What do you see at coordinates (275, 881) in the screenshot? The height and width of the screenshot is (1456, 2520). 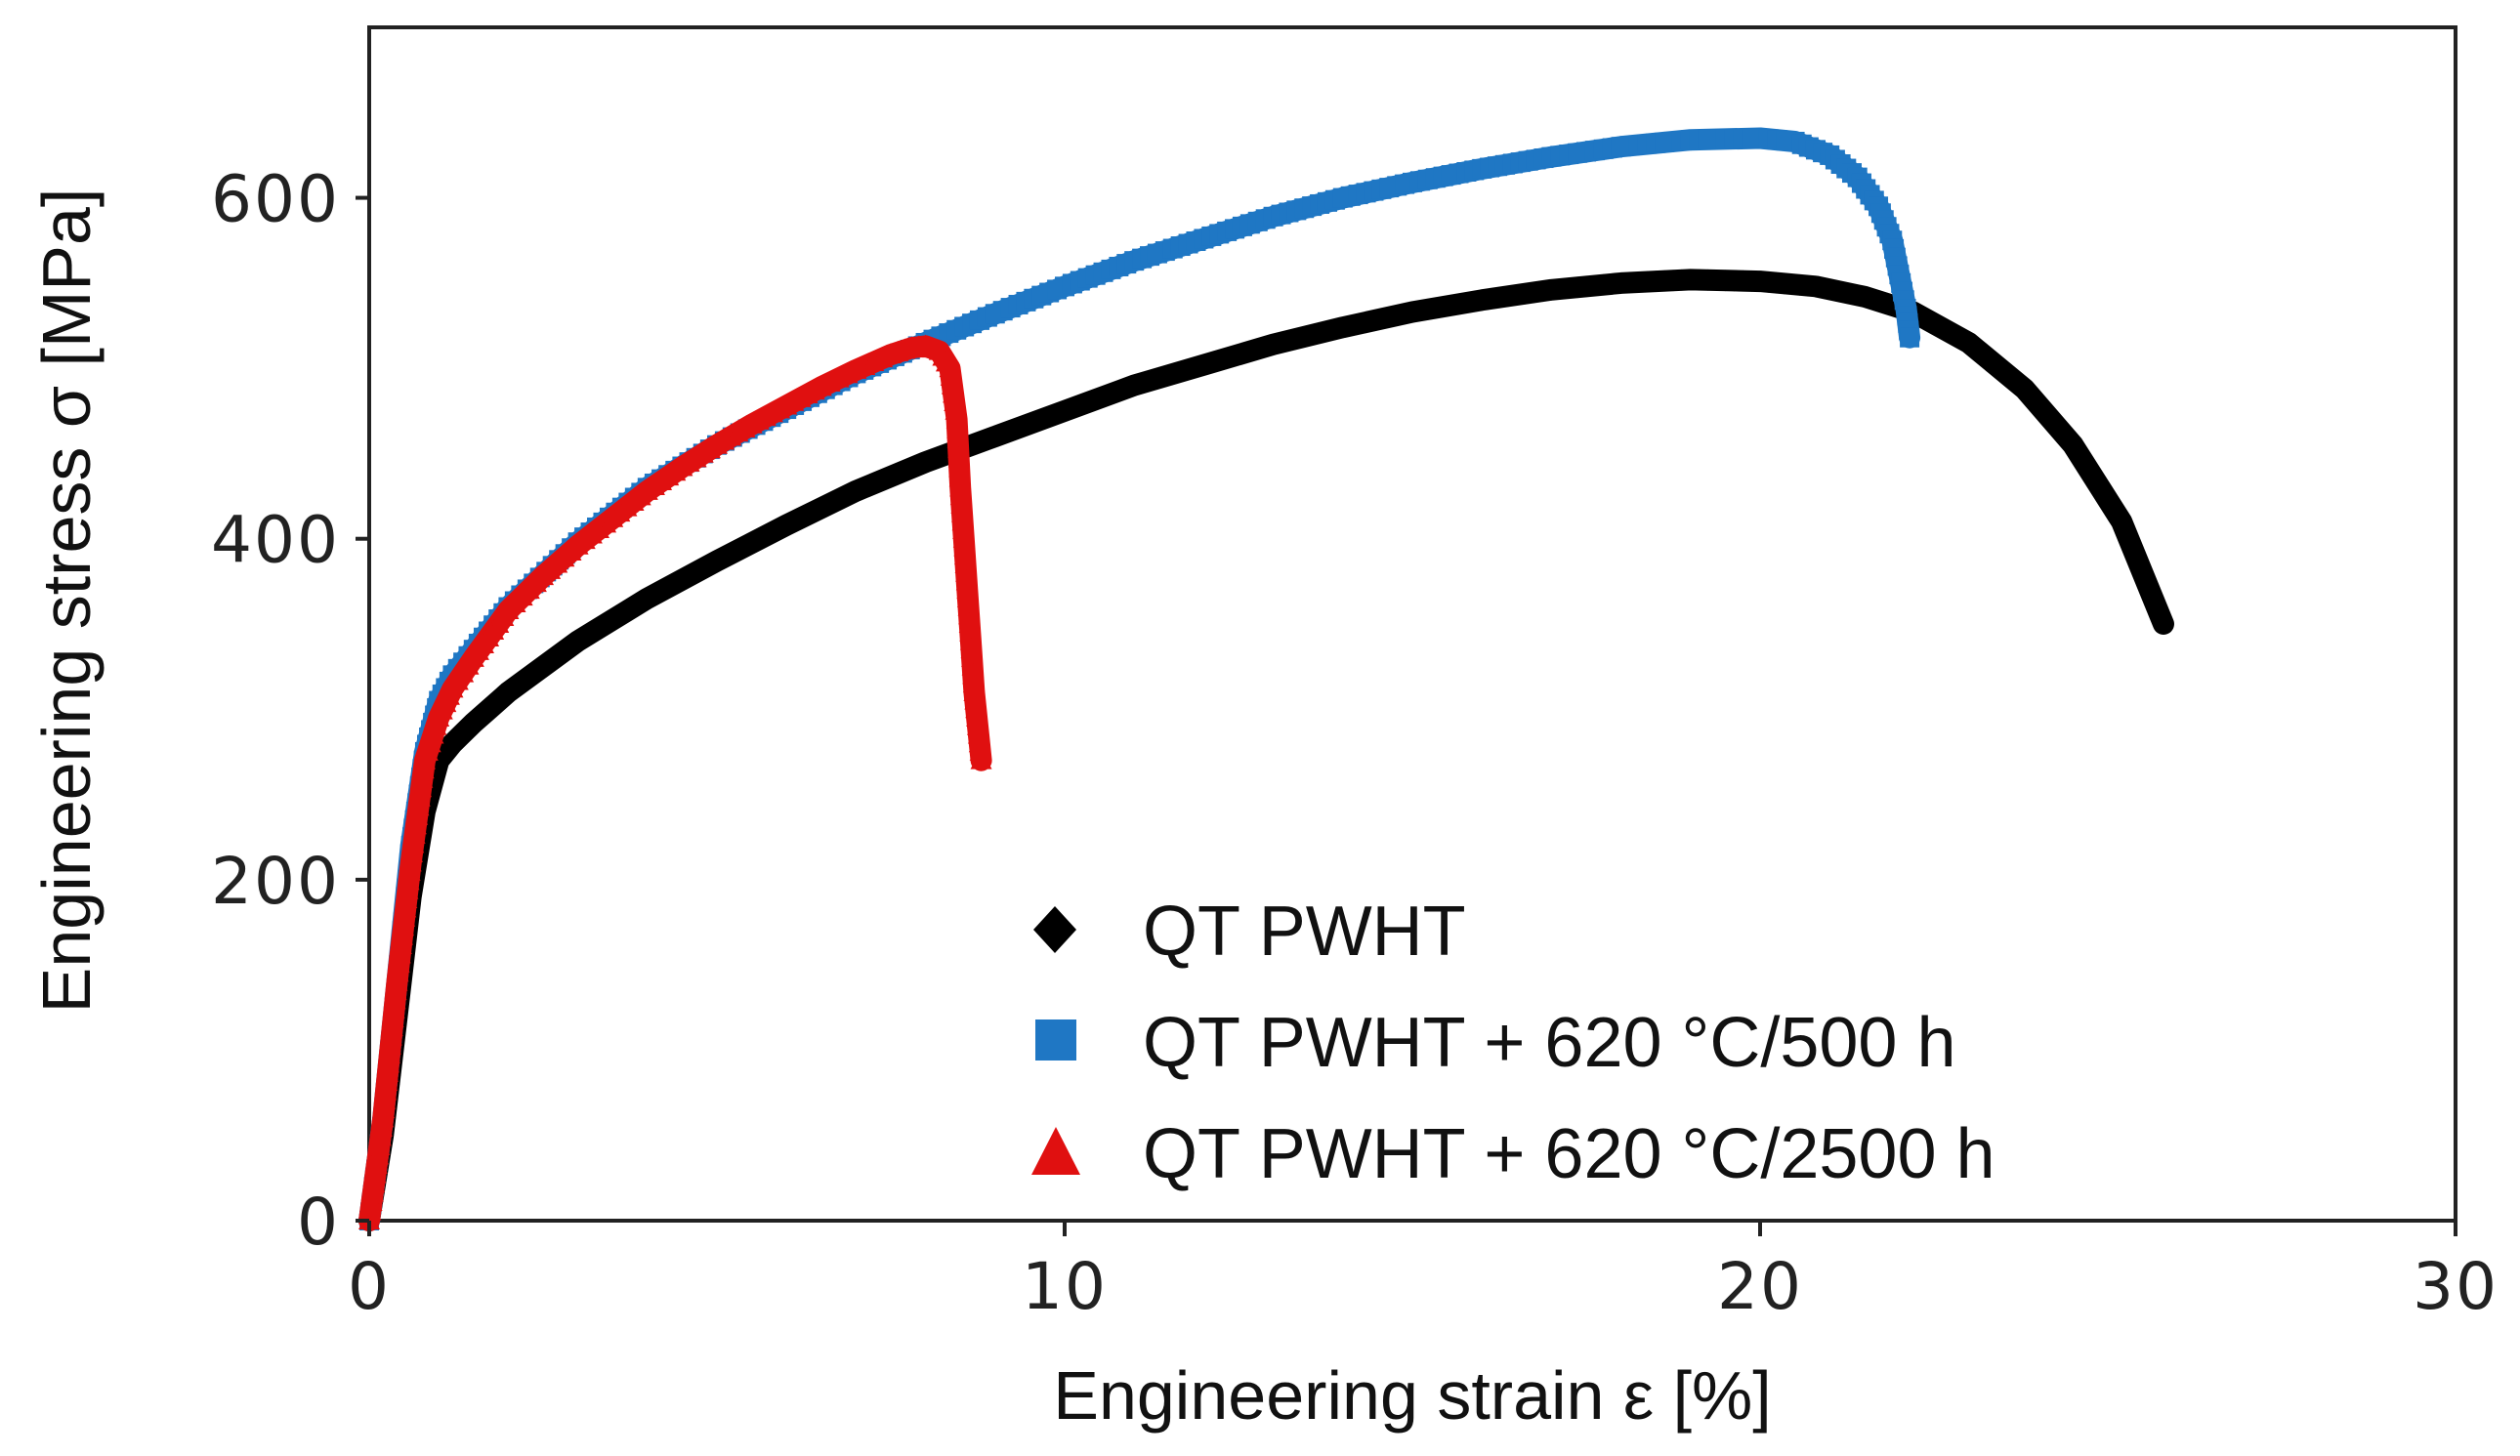 I see `y-tick-label: 200` at bounding box center [275, 881].